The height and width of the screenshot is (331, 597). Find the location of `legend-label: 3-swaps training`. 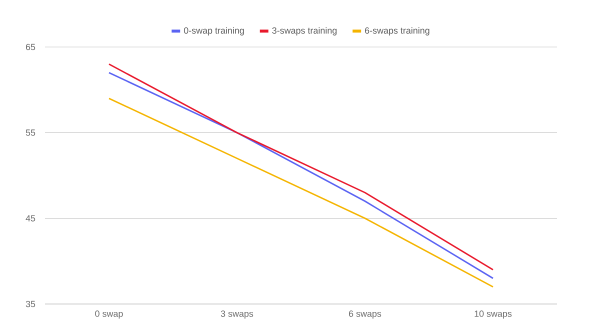

legend-label: 3-swaps training is located at coordinates (304, 31).